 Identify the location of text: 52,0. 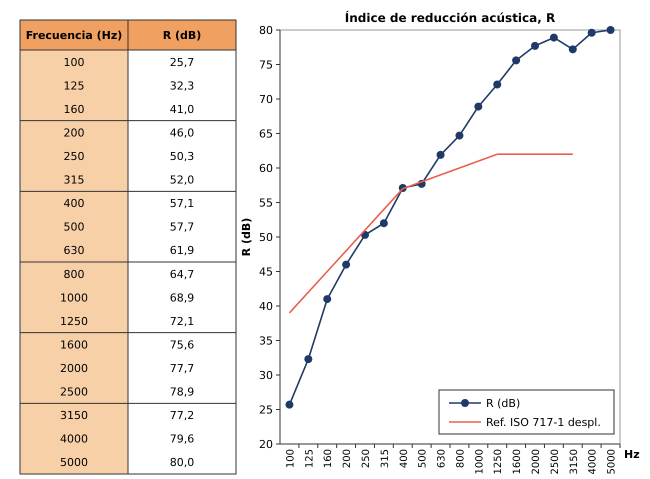
(182, 180).